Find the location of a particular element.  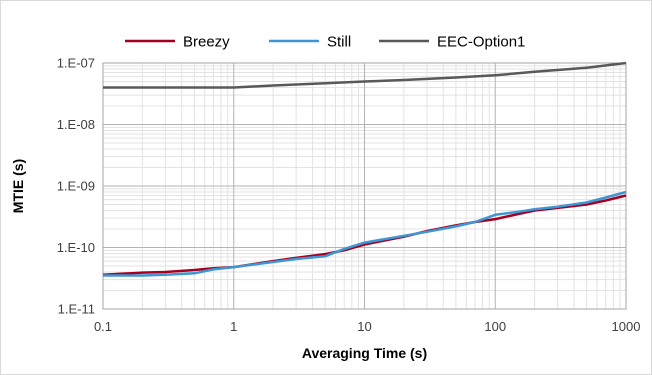

x-axis-title: Averaging Time (s) is located at coordinates (364, 353).